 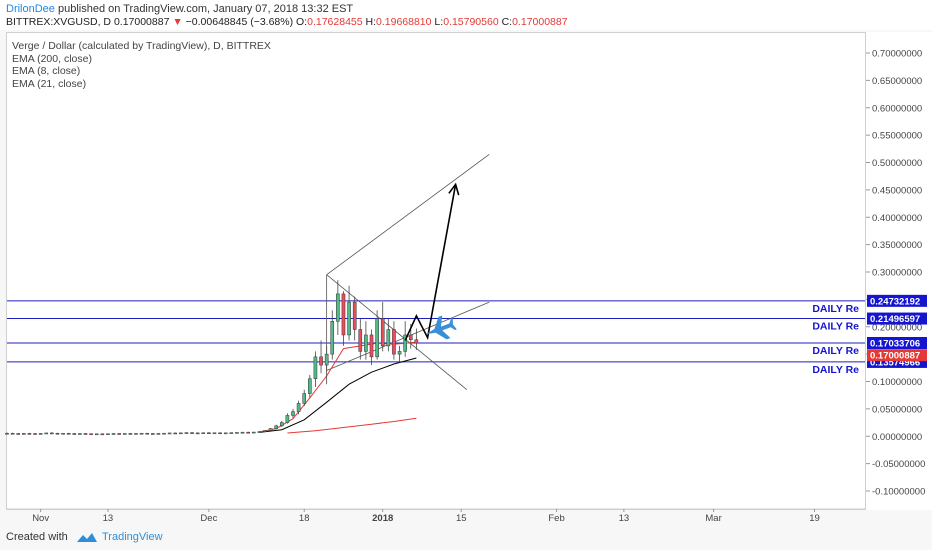 What do you see at coordinates (895, 362) in the screenshot?
I see `level-price-label: 0.13574966` at bounding box center [895, 362].